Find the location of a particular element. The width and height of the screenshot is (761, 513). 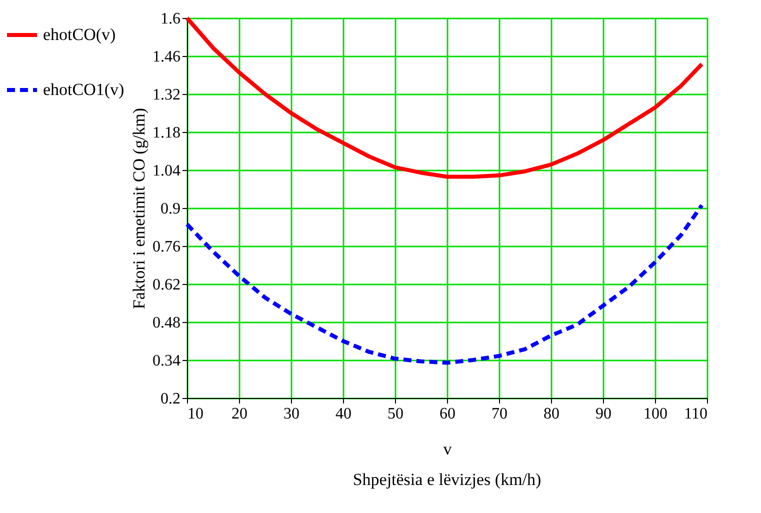

x-tick-label: 30 is located at coordinates (292, 414).